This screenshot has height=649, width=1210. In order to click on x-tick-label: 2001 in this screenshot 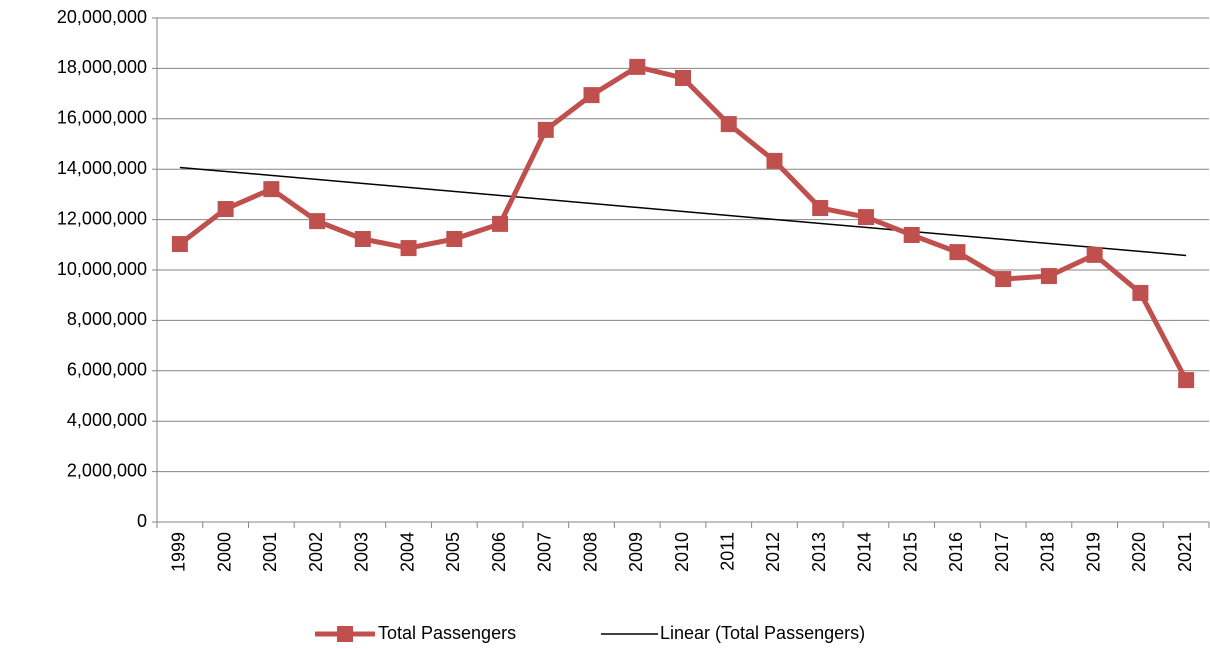, I will do `click(270, 552)`.